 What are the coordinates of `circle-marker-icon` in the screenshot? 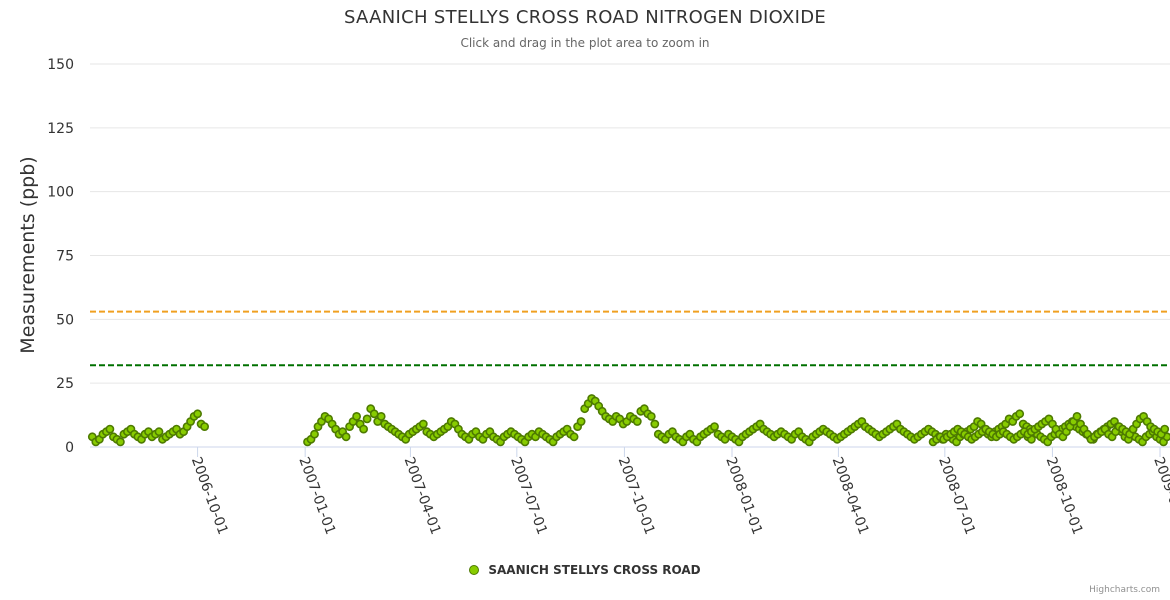 It's located at (474, 570).